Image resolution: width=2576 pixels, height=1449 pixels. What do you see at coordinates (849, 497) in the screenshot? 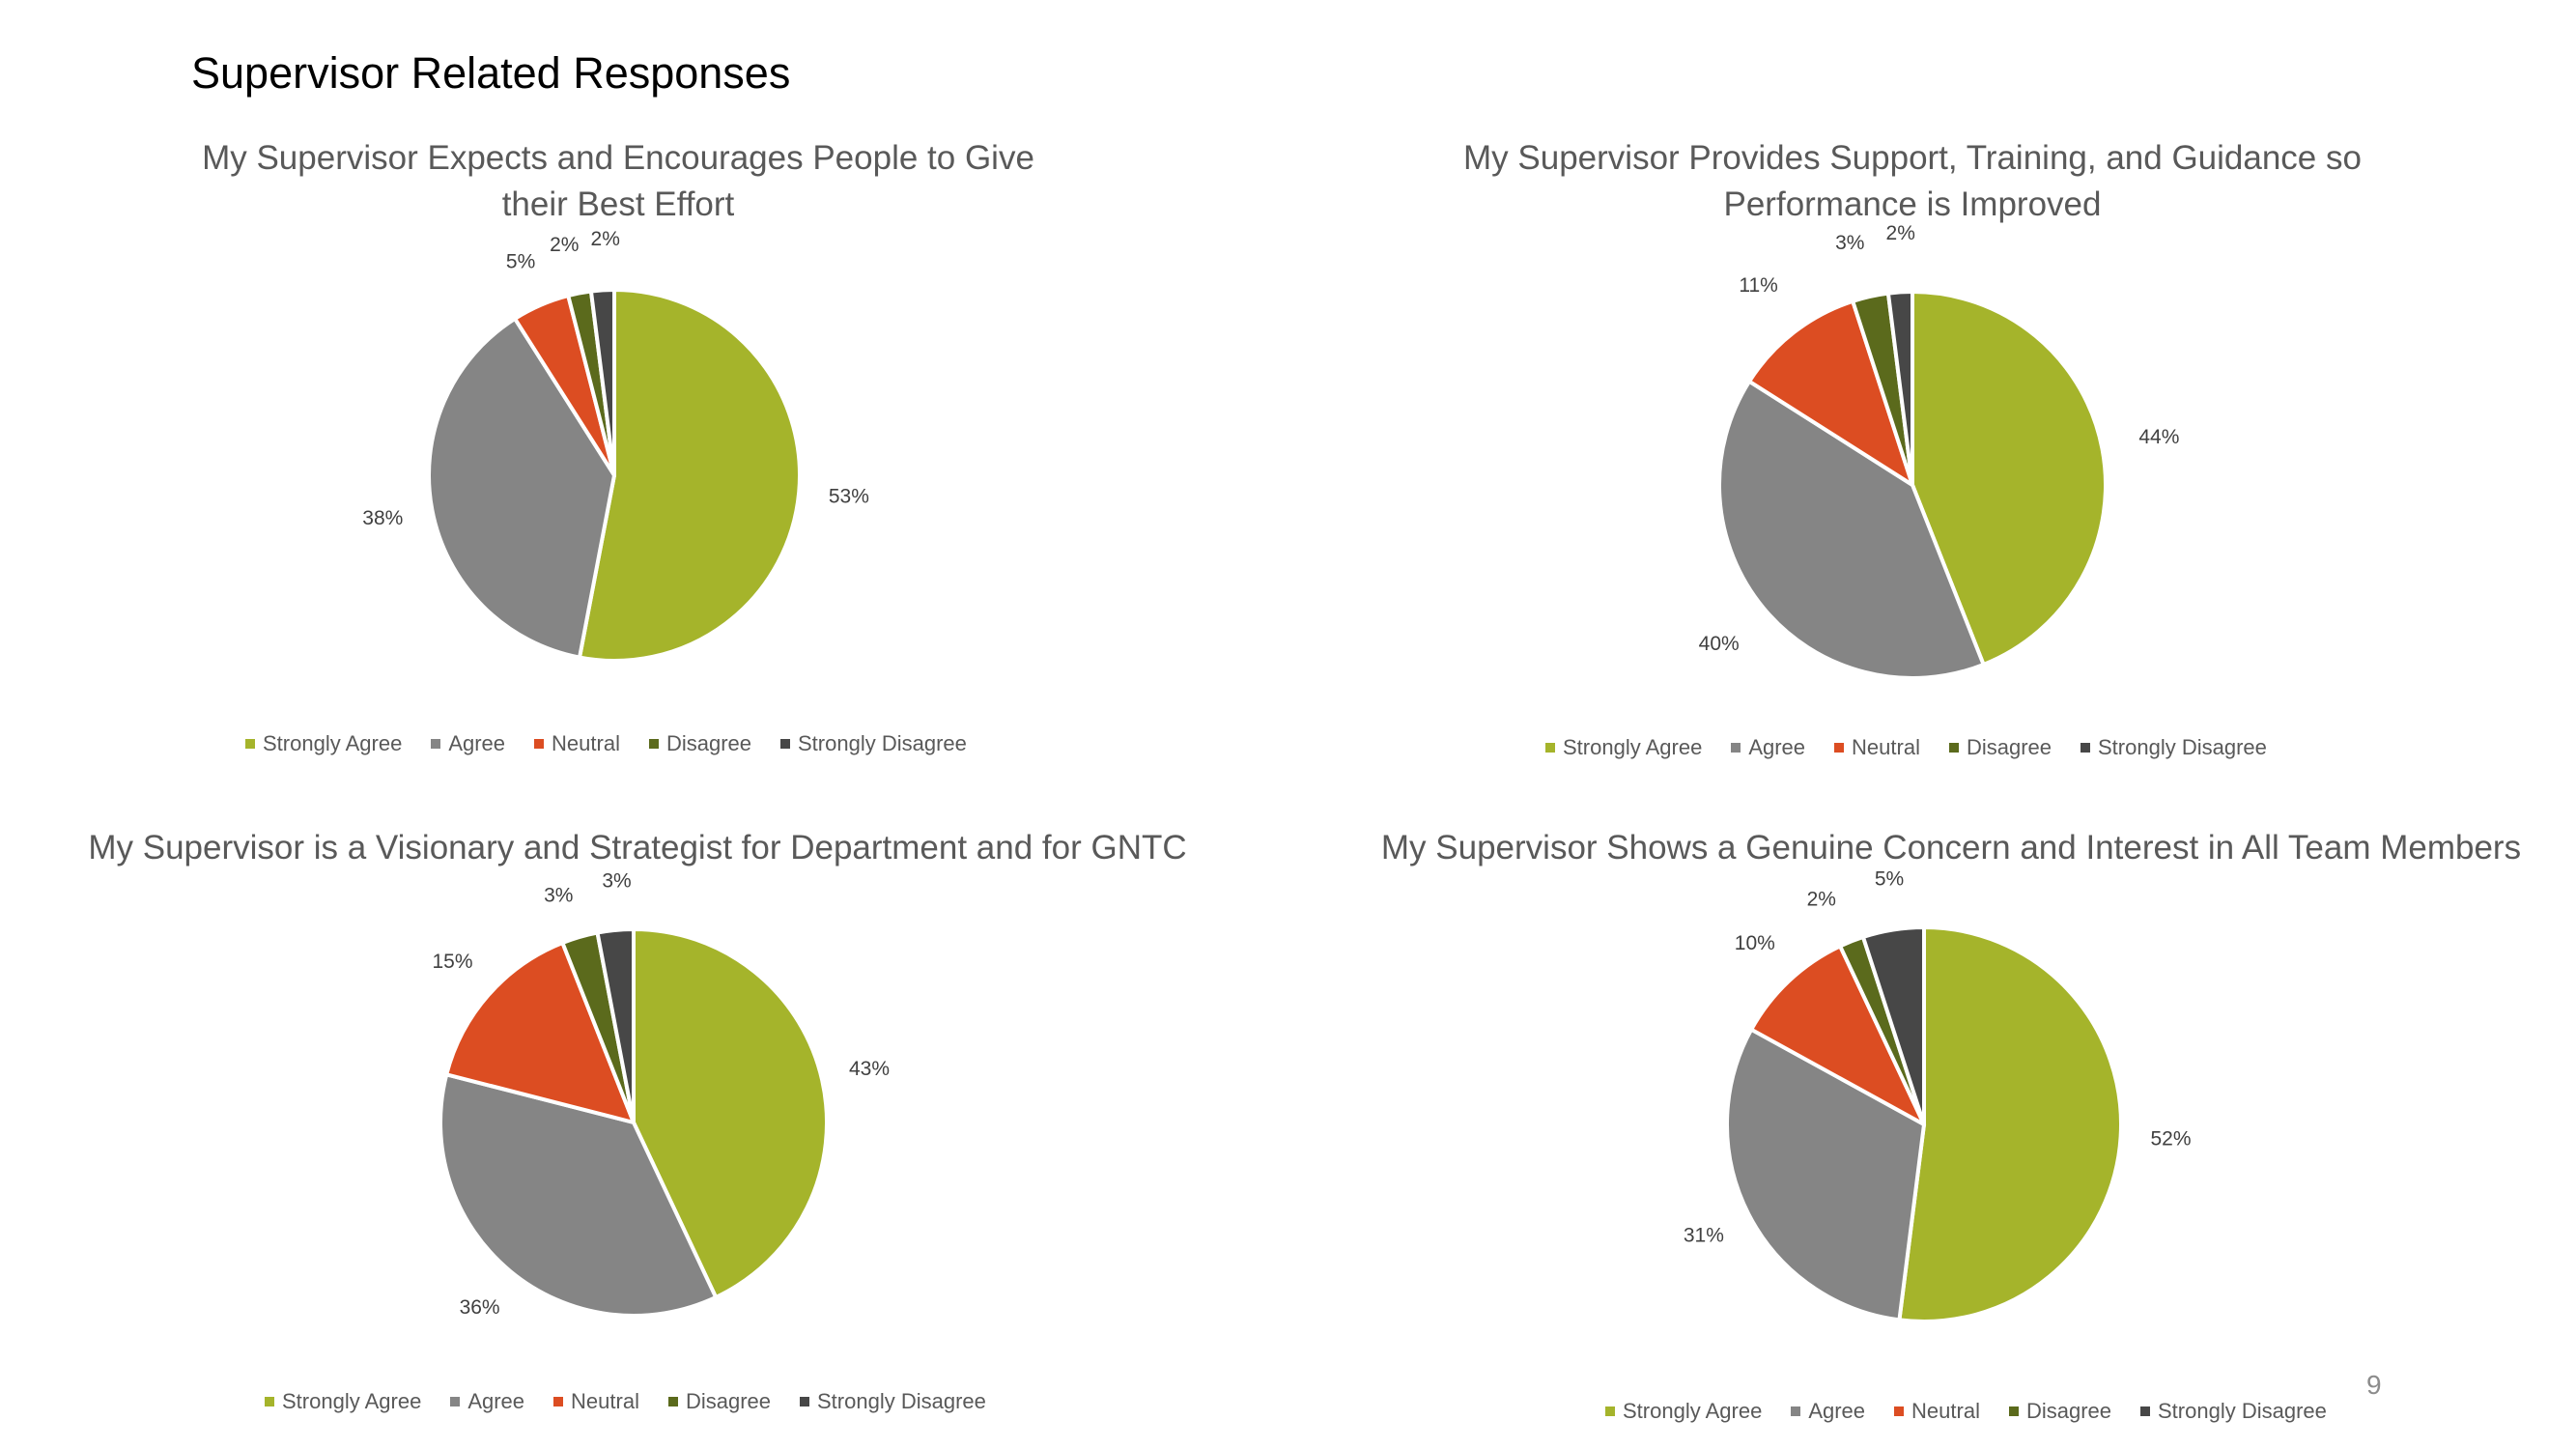
I see `data-label-strongly-agree: 53%` at bounding box center [849, 497].